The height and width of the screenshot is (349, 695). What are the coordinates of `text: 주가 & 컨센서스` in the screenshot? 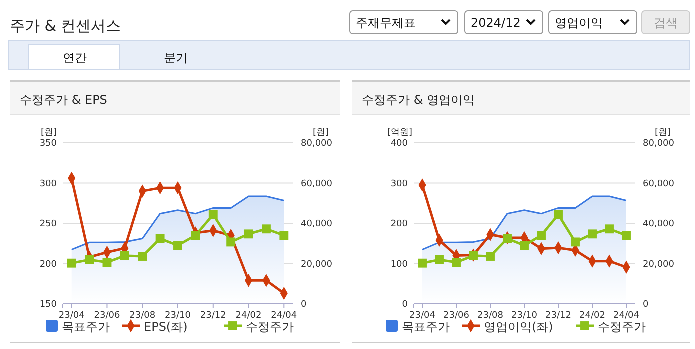 It's located at (66, 26).